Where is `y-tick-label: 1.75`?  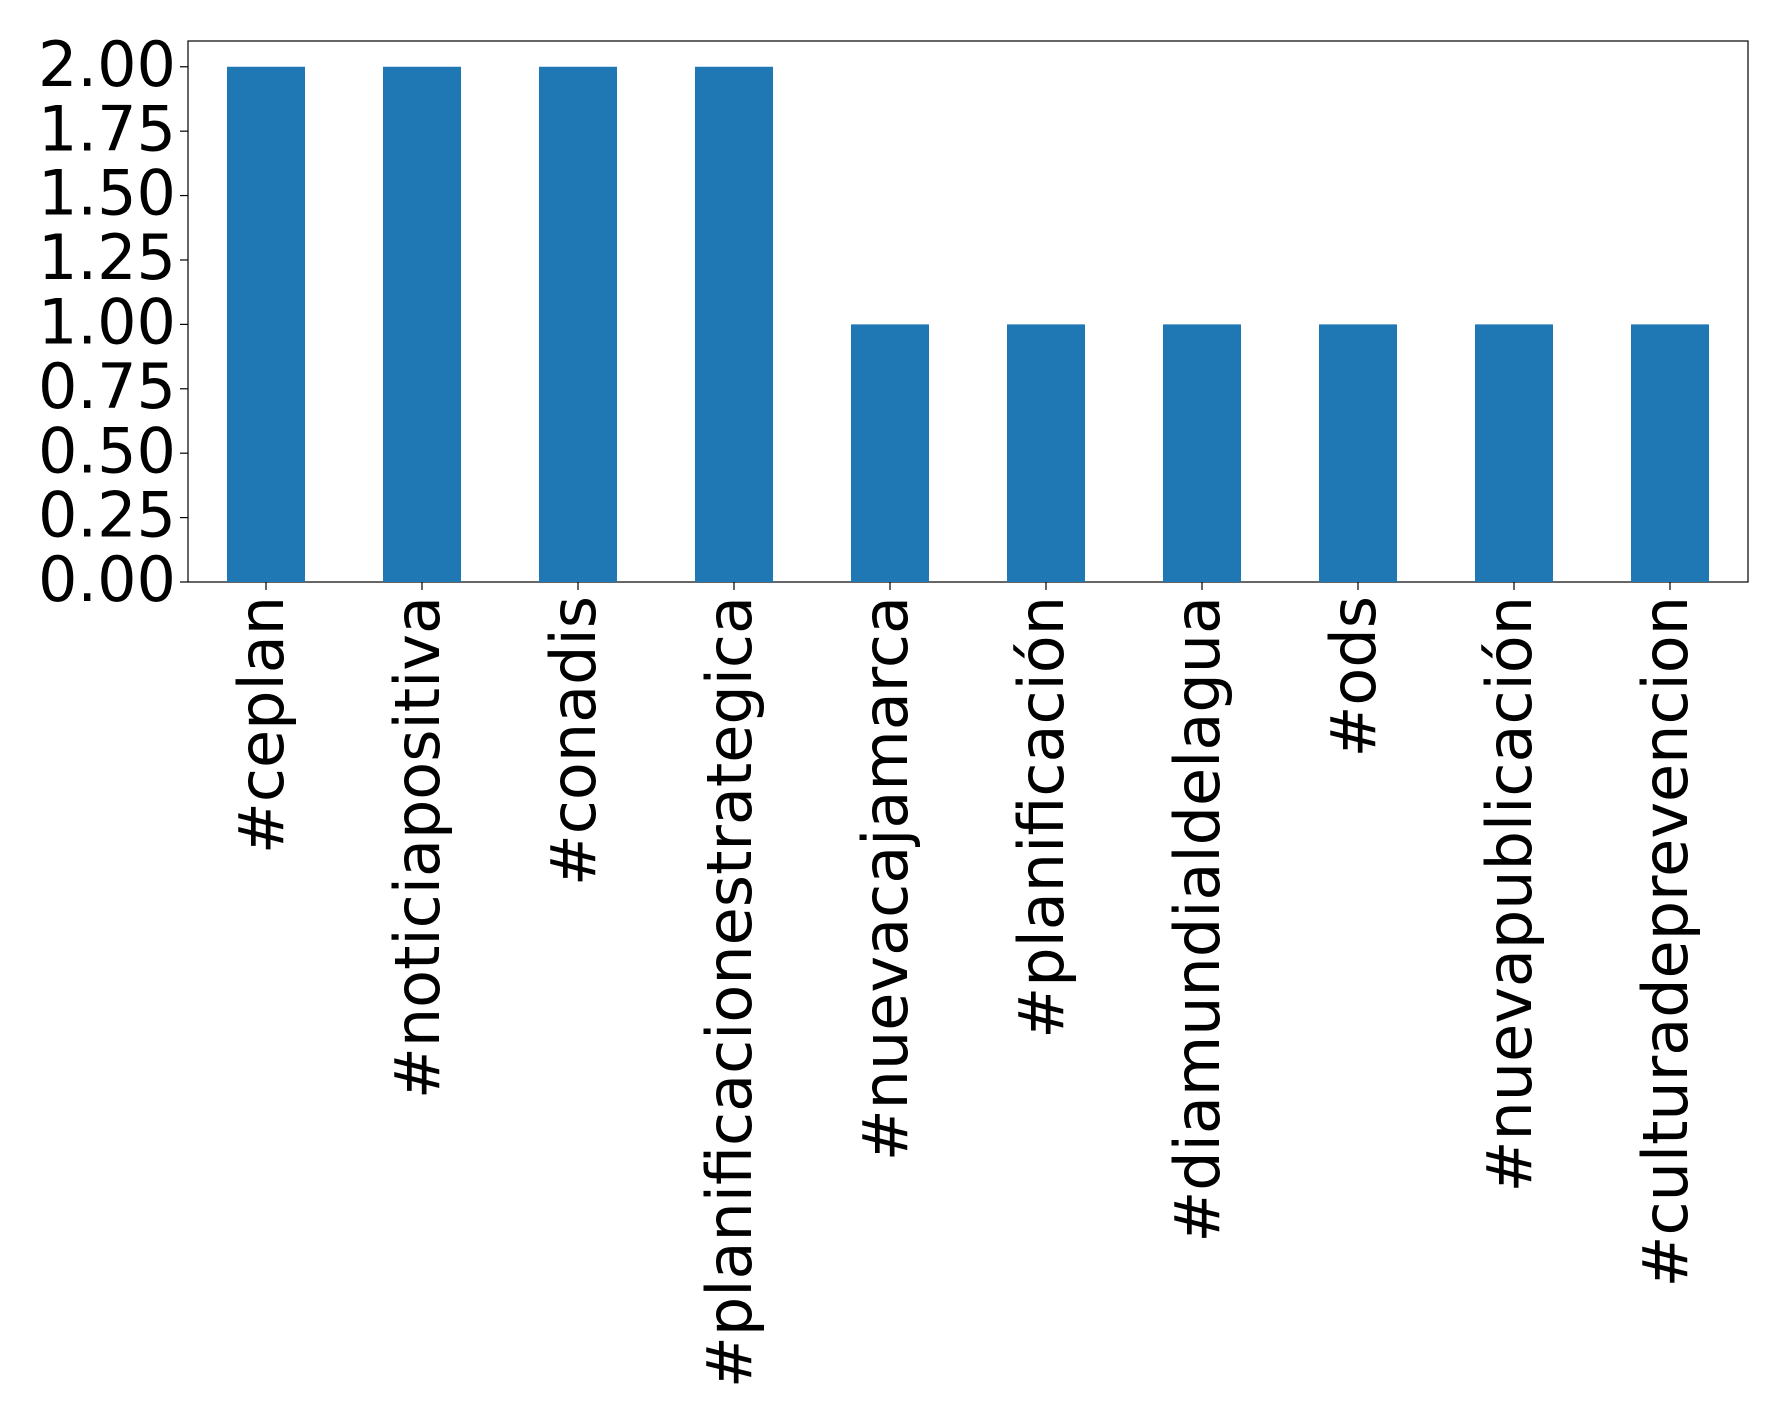 y-tick-label: 1.75 is located at coordinates (107, 128).